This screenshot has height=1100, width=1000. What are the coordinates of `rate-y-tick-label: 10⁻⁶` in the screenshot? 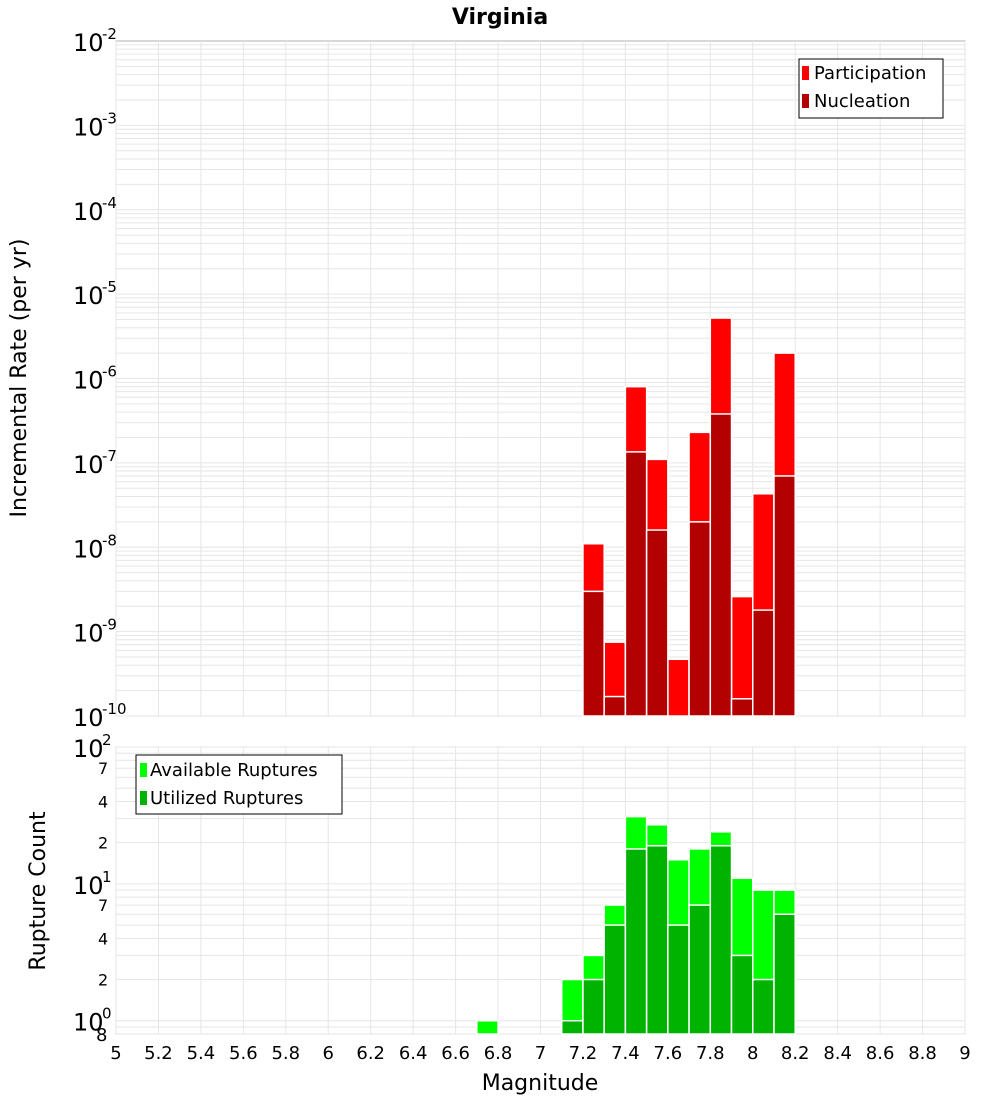 It's located at (95, 379).